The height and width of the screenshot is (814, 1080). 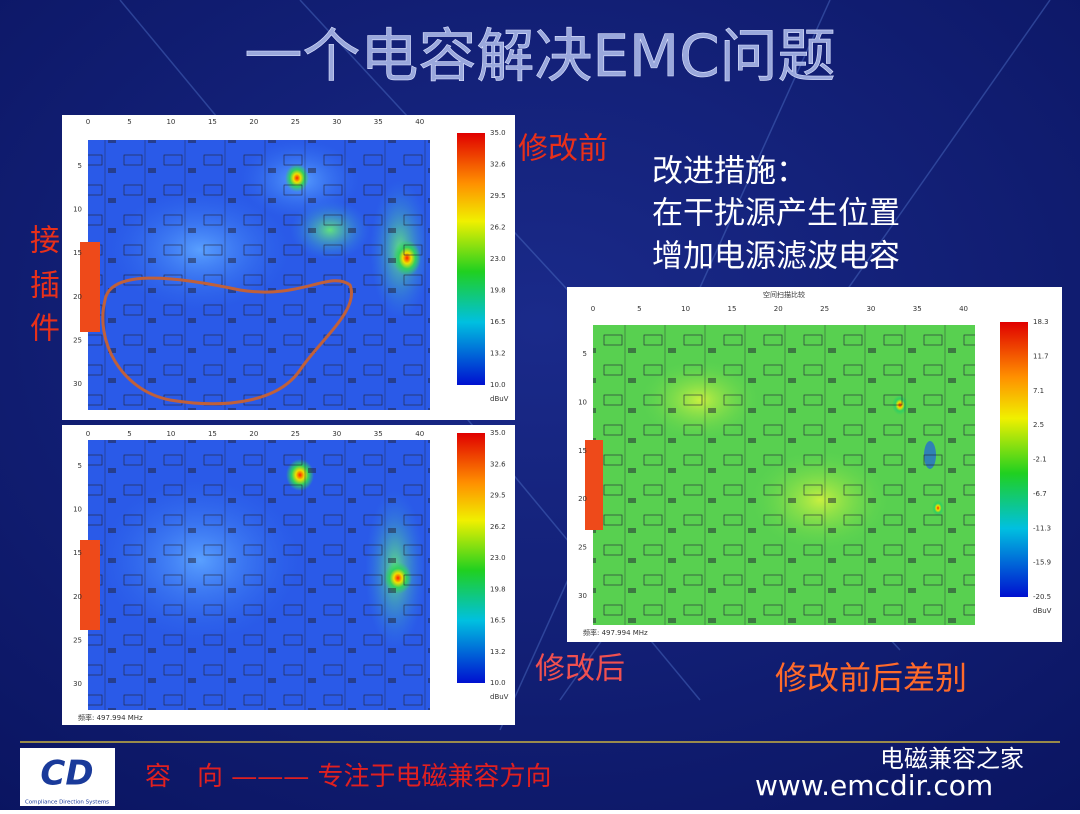 What do you see at coordinates (539, 56) in the screenshot?
I see `title: 一个电容解决EMC问题` at bounding box center [539, 56].